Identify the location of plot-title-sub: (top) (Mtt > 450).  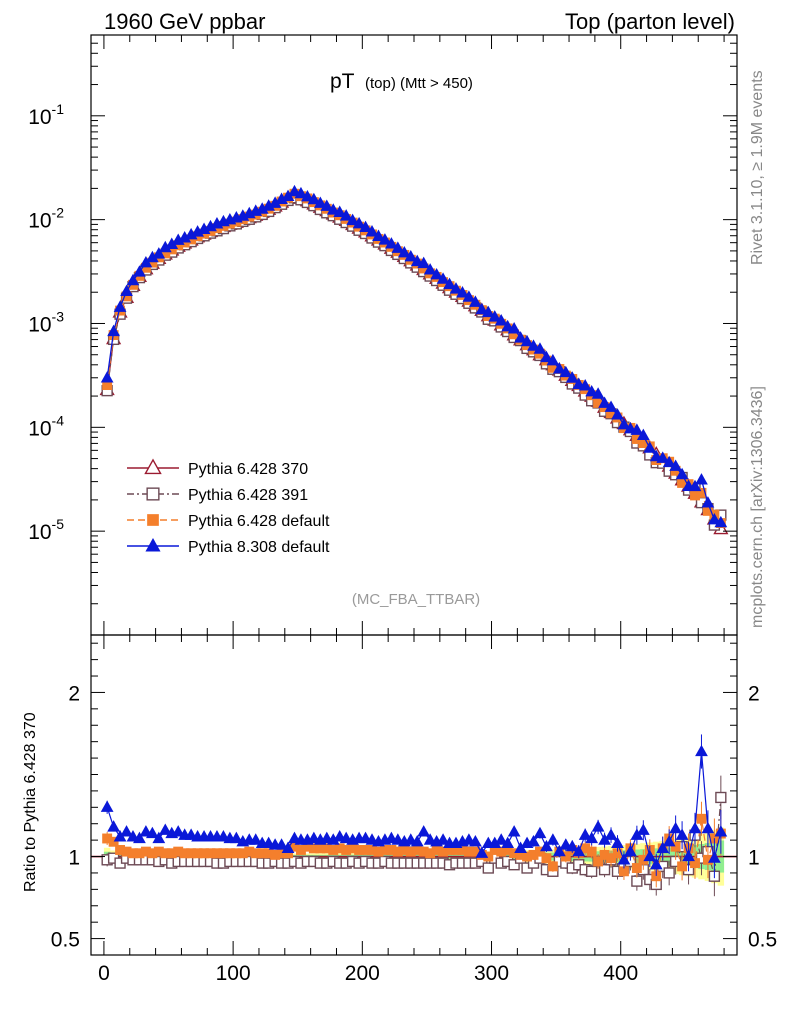
(419, 83).